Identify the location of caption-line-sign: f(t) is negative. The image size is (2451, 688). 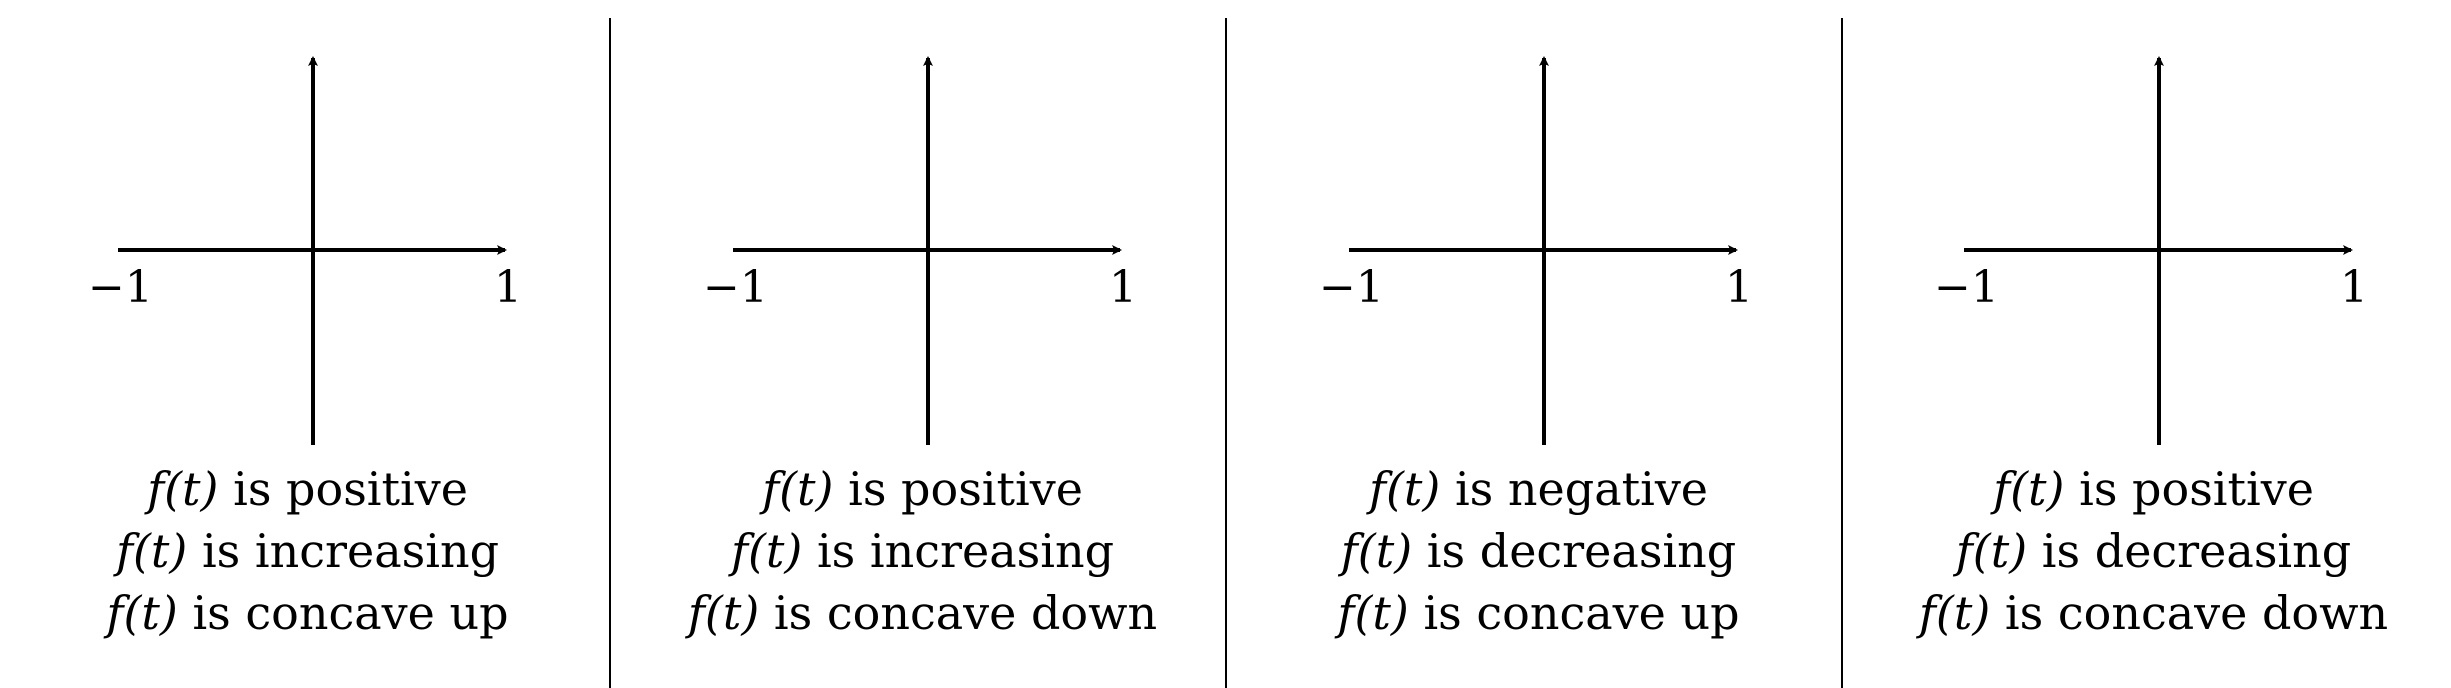
(1538, 489).